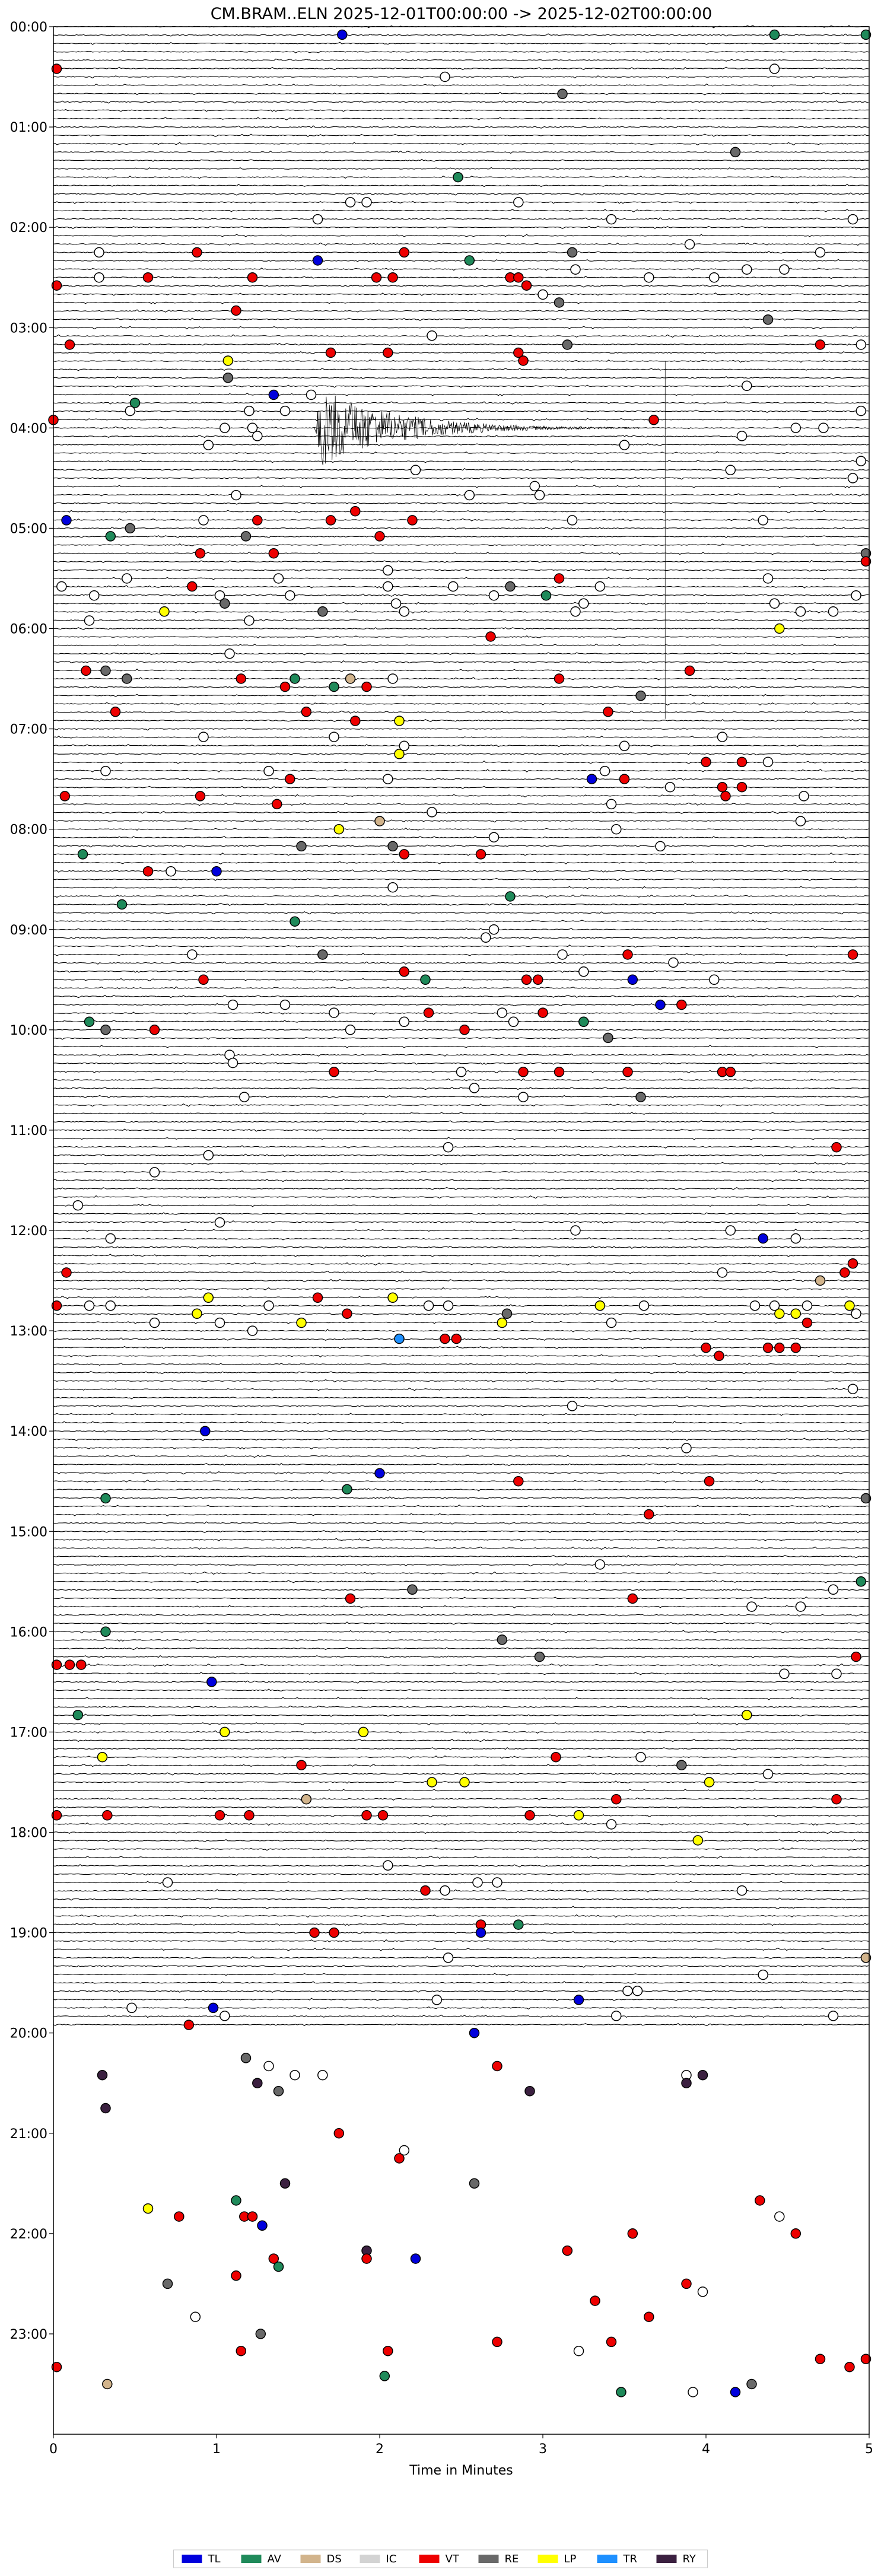  What do you see at coordinates (275, 2559) in the screenshot?
I see `legend-label-av: AV` at bounding box center [275, 2559].